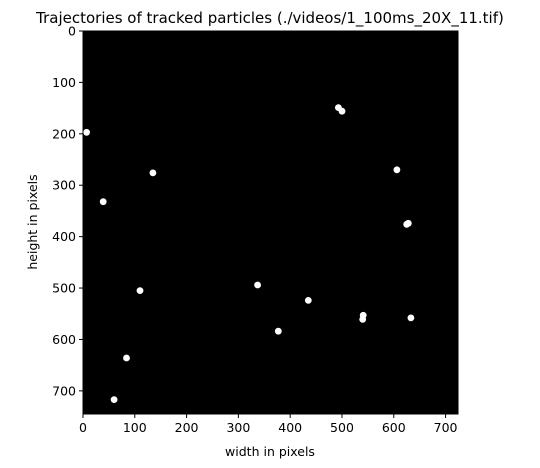  What do you see at coordinates (72, 31) in the screenshot?
I see `y-tick-label: 0` at bounding box center [72, 31].